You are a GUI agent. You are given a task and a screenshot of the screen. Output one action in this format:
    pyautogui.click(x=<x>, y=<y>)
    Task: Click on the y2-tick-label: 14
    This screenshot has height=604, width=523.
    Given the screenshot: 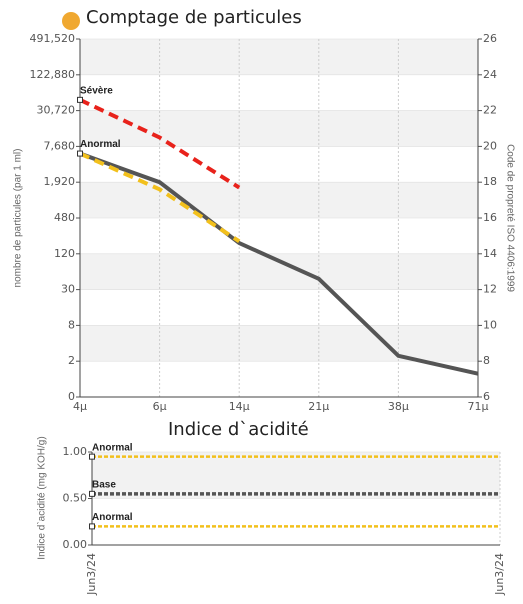 What is the action you would take?
    pyautogui.click(x=490, y=253)
    